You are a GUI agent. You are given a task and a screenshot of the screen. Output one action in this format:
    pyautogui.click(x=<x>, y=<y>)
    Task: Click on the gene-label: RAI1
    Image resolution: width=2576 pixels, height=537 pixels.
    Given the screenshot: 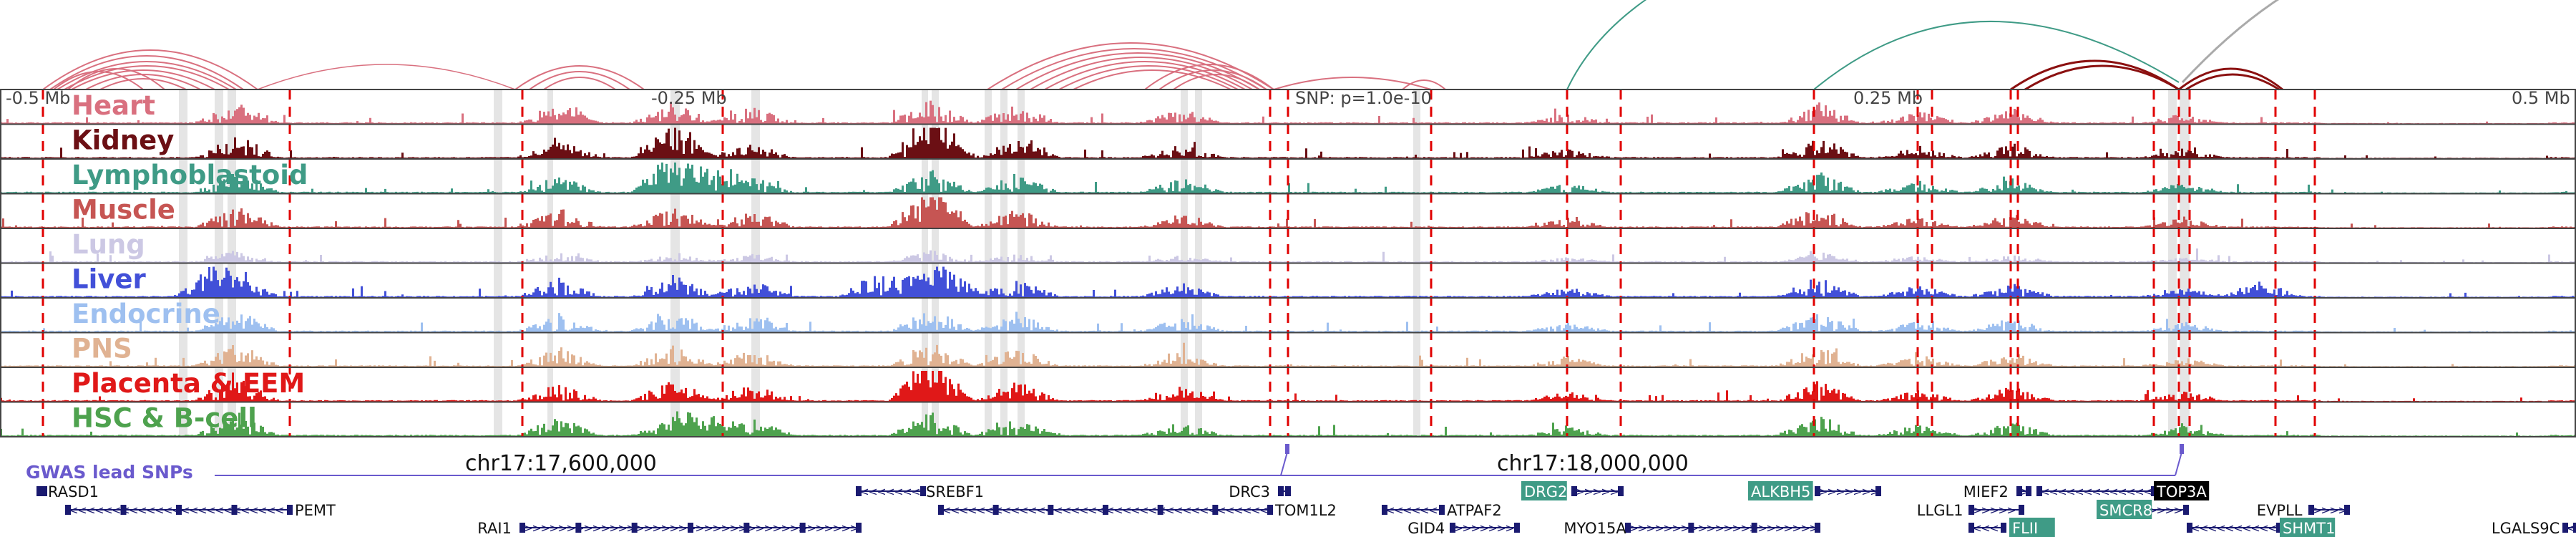 What is the action you would take?
    pyautogui.click(x=495, y=528)
    